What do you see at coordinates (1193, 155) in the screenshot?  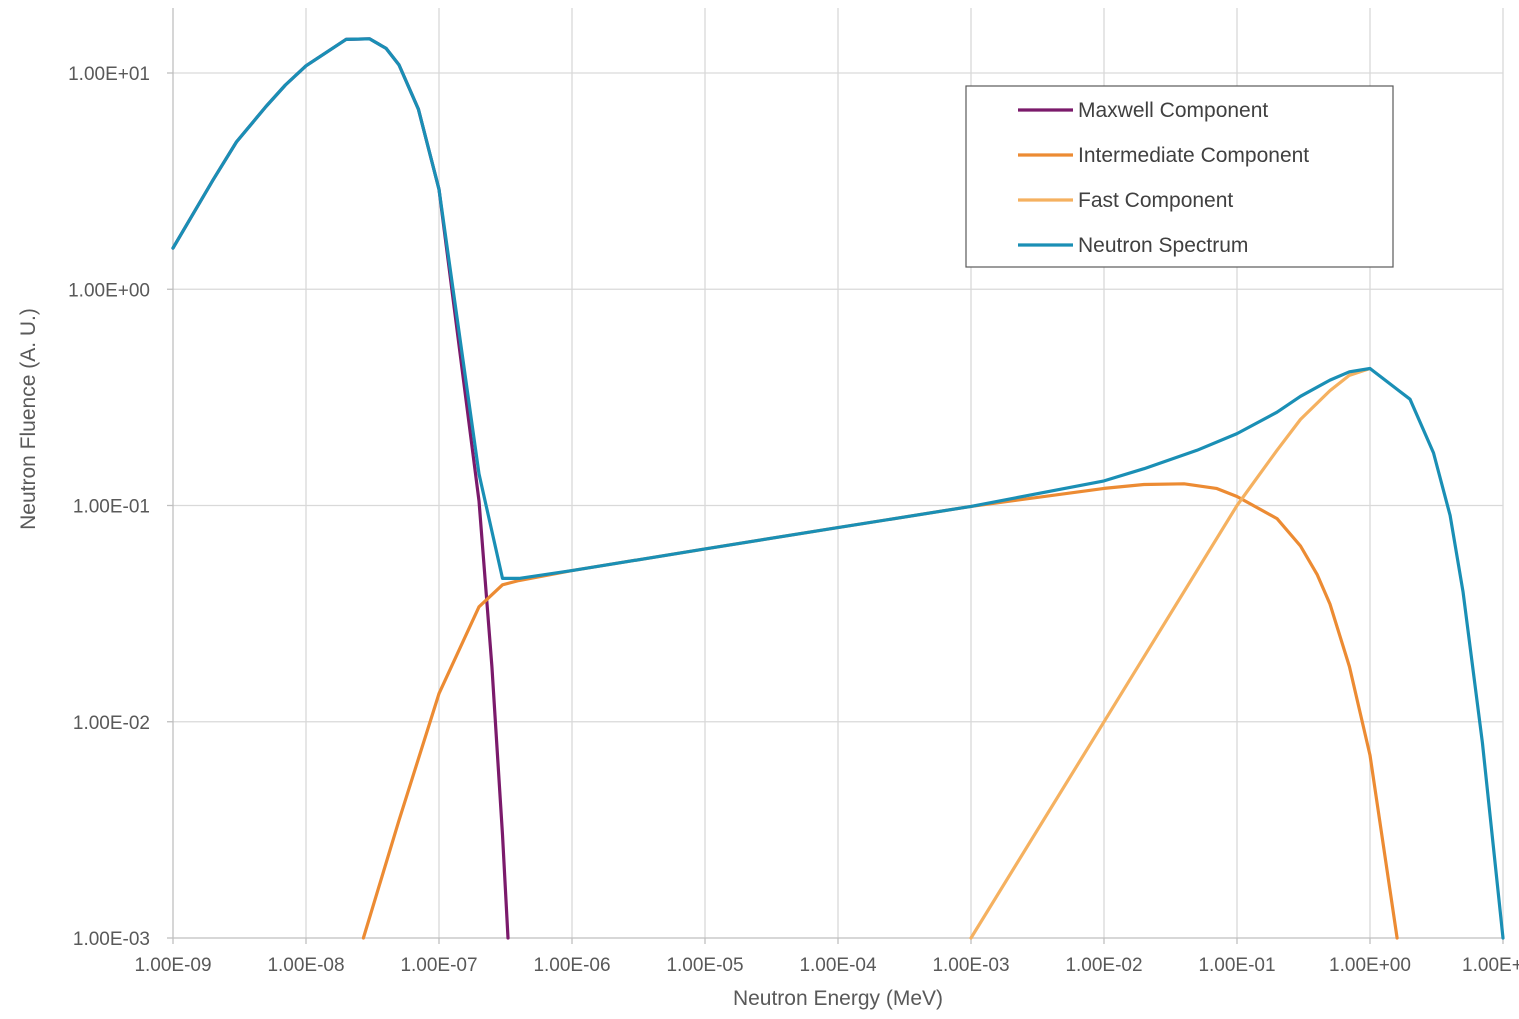 I see `legend-label-intermediate-component: Intermediate Component` at bounding box center [1193, 155].